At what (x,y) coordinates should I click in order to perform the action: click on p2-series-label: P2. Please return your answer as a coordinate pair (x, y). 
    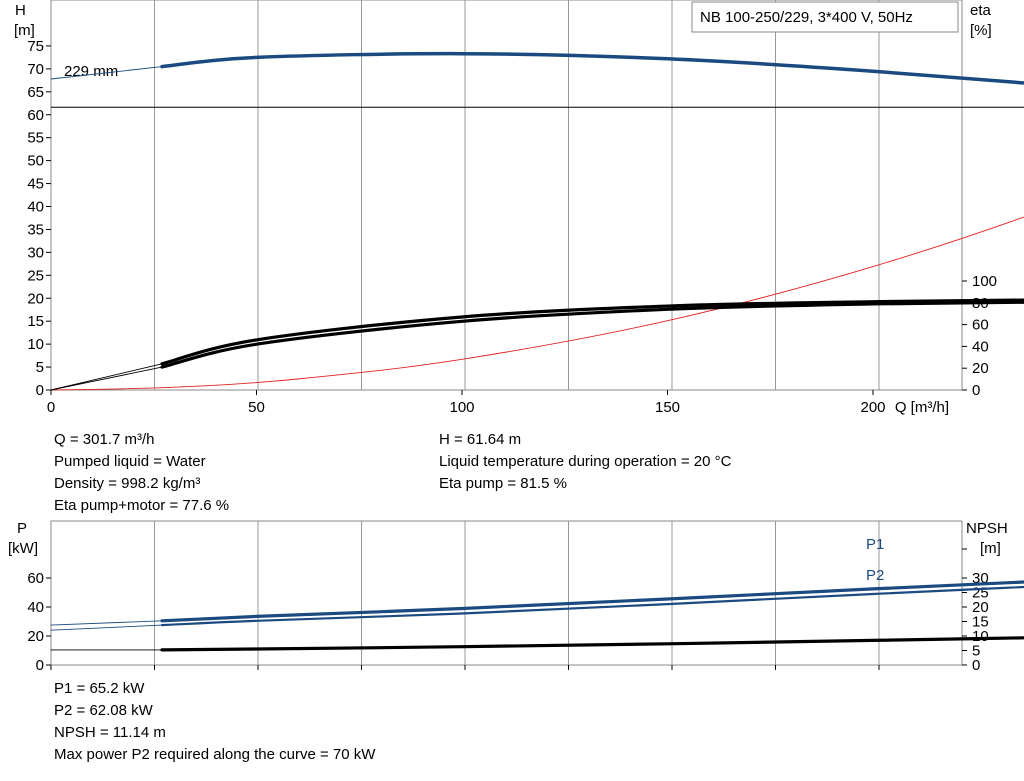
    Looking at the image, I should click on (875, 575).